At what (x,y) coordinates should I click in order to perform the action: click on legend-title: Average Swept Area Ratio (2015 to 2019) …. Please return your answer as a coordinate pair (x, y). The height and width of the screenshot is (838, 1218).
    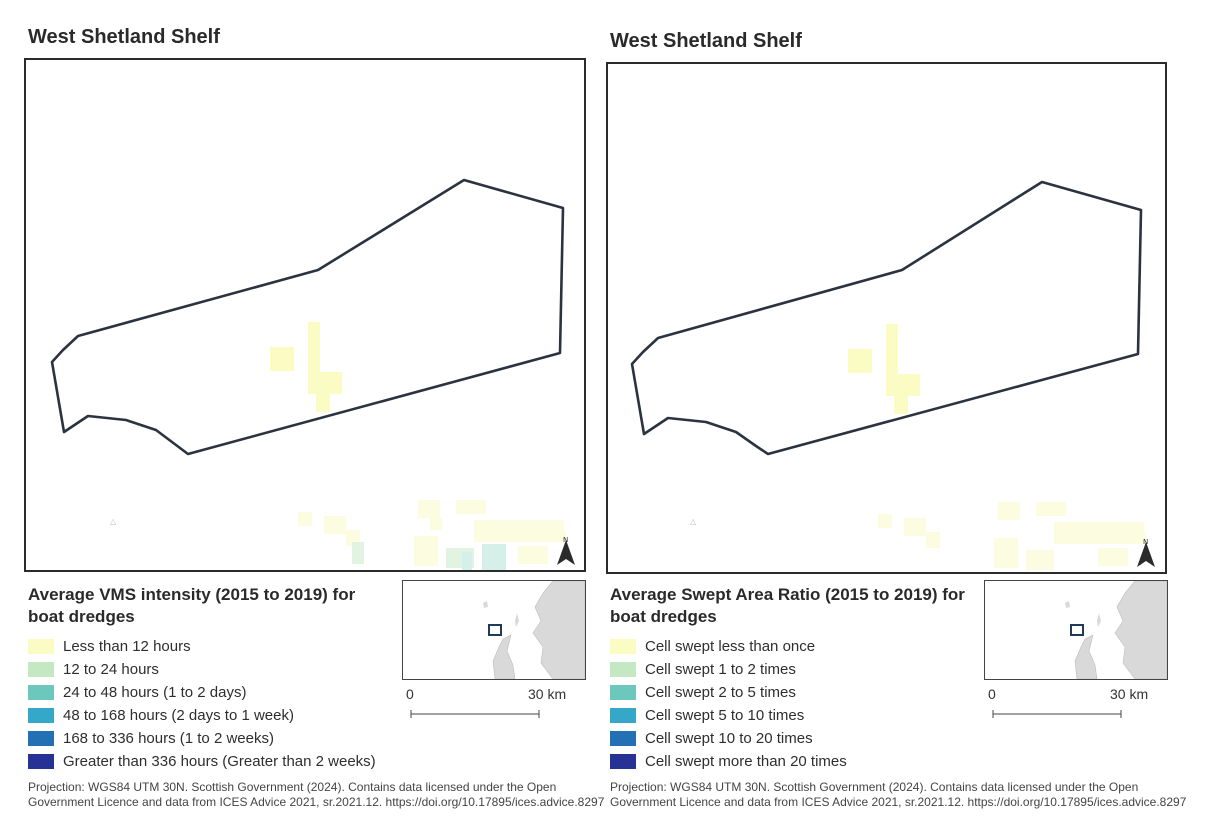
    Looking at the image, I should click on (787, 605).